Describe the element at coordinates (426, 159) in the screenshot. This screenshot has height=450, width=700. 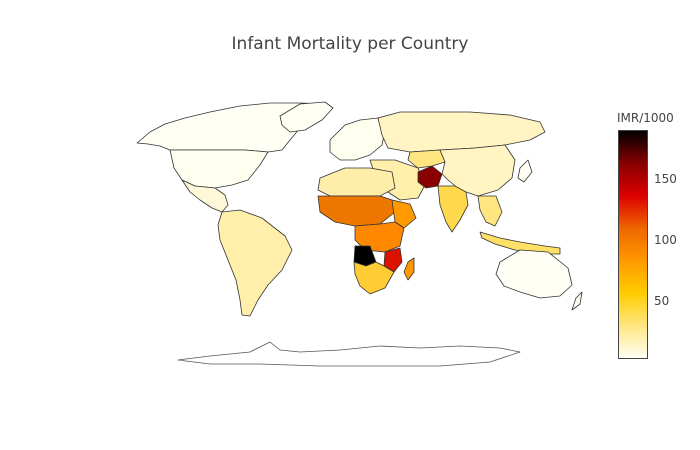
I see `region-central-asia` at that location.